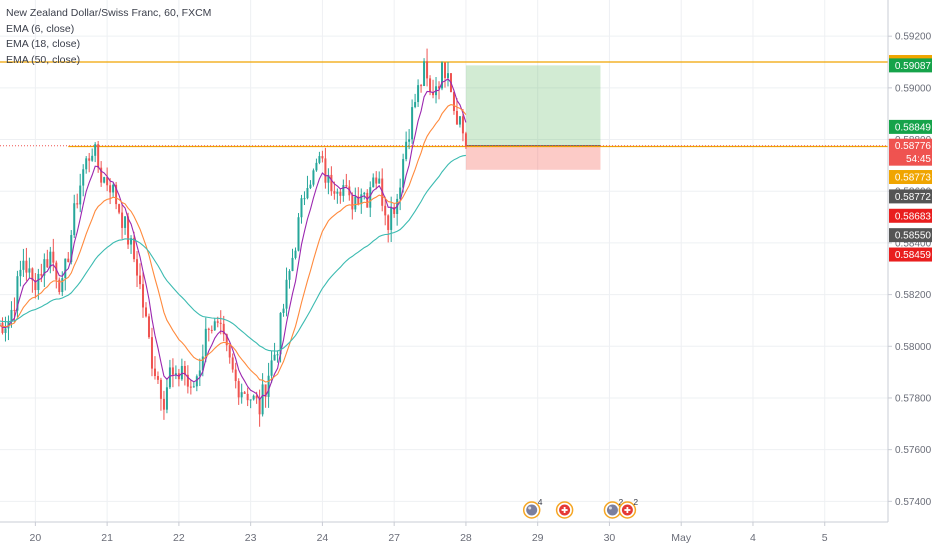  What do you see at coordinates (466, 538) in the screenshot?
I see `date-tick-label: 28` at bounding box center [466, 538].